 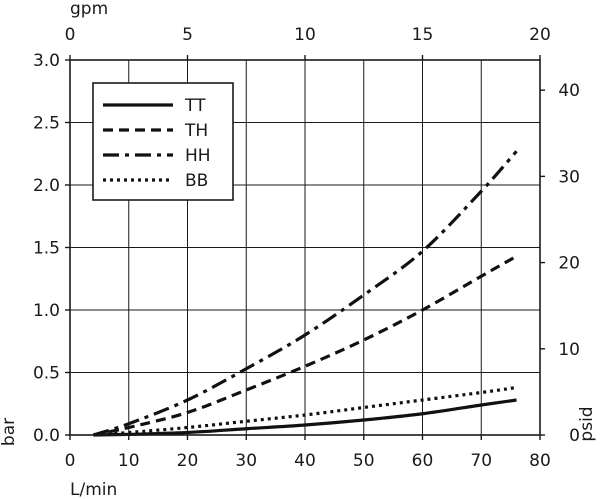 What do you see at coordinates (196, 131) in the screenshot?
I see `legend-label-th: TH` at bounding box center [196, 131].